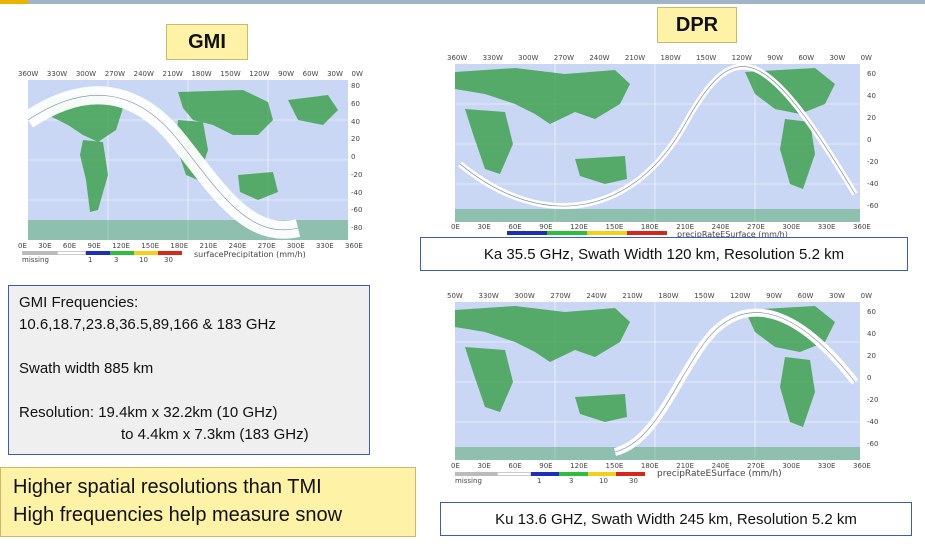 This screenshot has width=925, height=546. Describe the element at coordinates (355, 139) in the screenshot. I see `gmi-lat-label: 20` at that location.